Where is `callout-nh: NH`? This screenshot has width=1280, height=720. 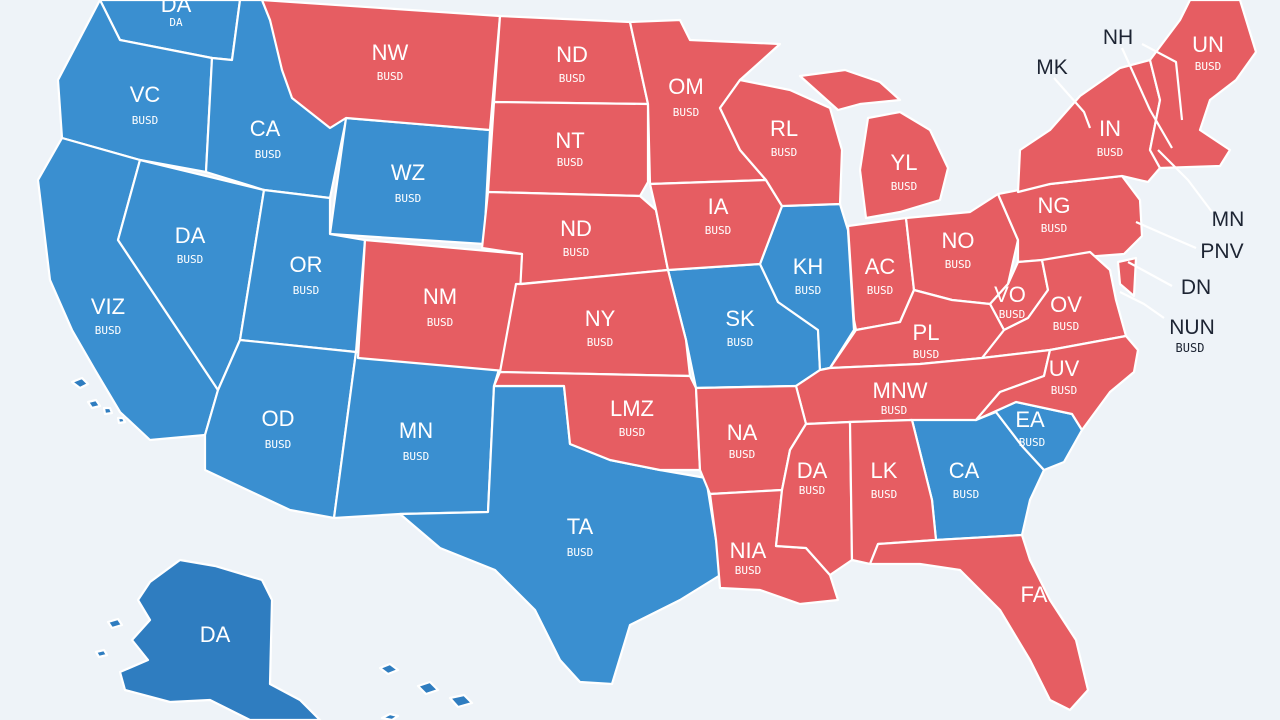 callout-nh: NH is located at coordinates (1118, 37).